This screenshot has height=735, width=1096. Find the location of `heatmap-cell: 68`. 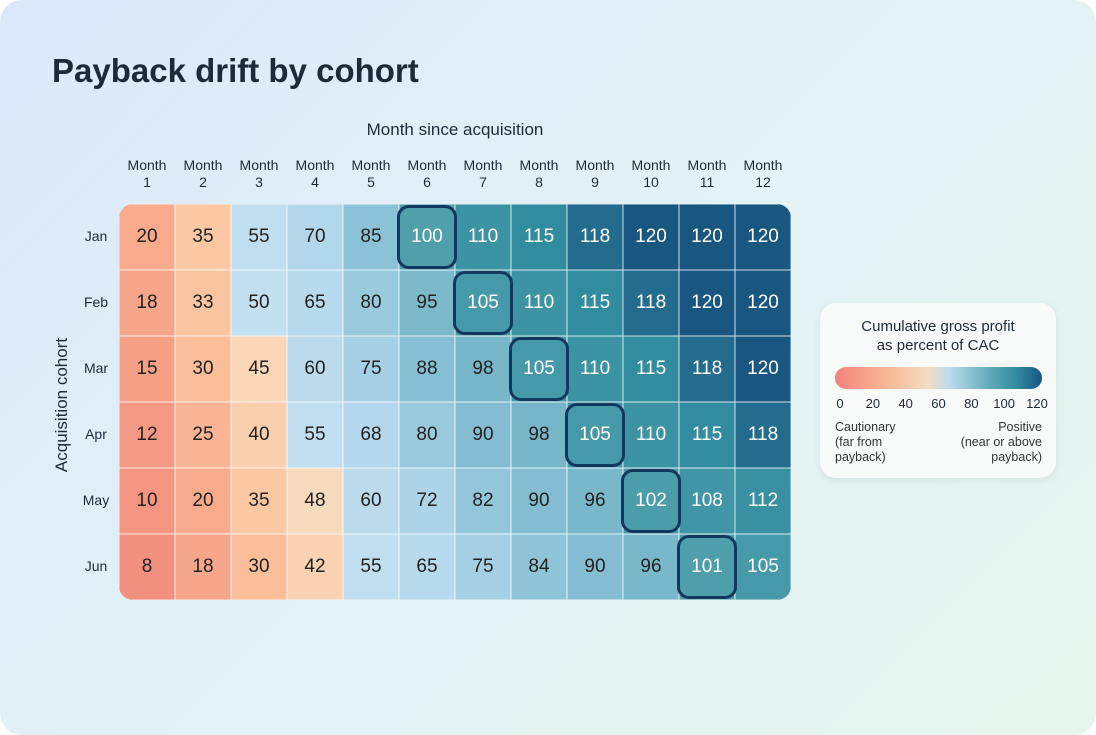

heatmap-cell: 68 is located at coordinates (371, 435).